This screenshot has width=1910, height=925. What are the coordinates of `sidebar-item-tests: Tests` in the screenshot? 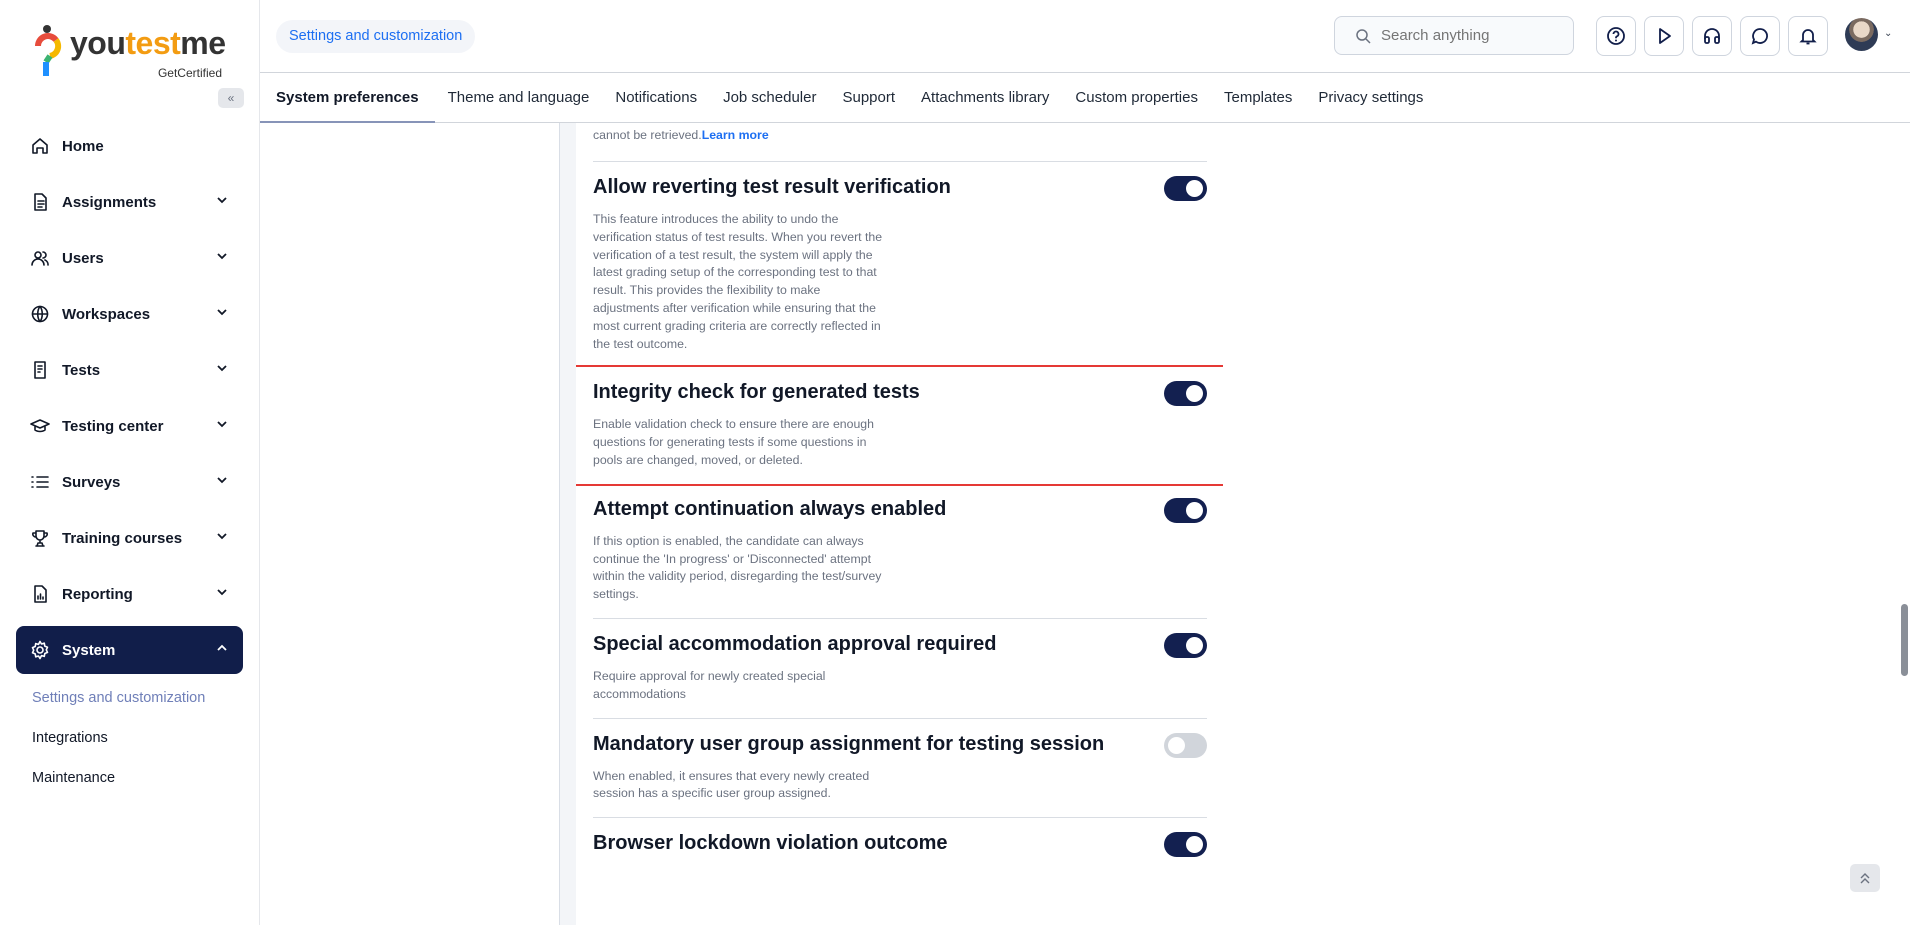 It's located at (129, 370).